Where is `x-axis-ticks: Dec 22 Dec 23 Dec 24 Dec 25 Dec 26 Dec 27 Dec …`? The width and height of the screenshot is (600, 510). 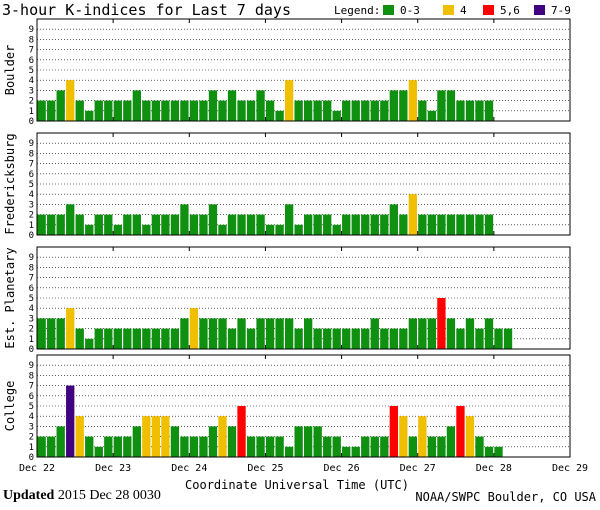 x-axis-ticks: Dec 22 Dec 23 Dec 24 Dec 25 Dec 26 Dec 27 Dec … is located at coordinates (303, 468).